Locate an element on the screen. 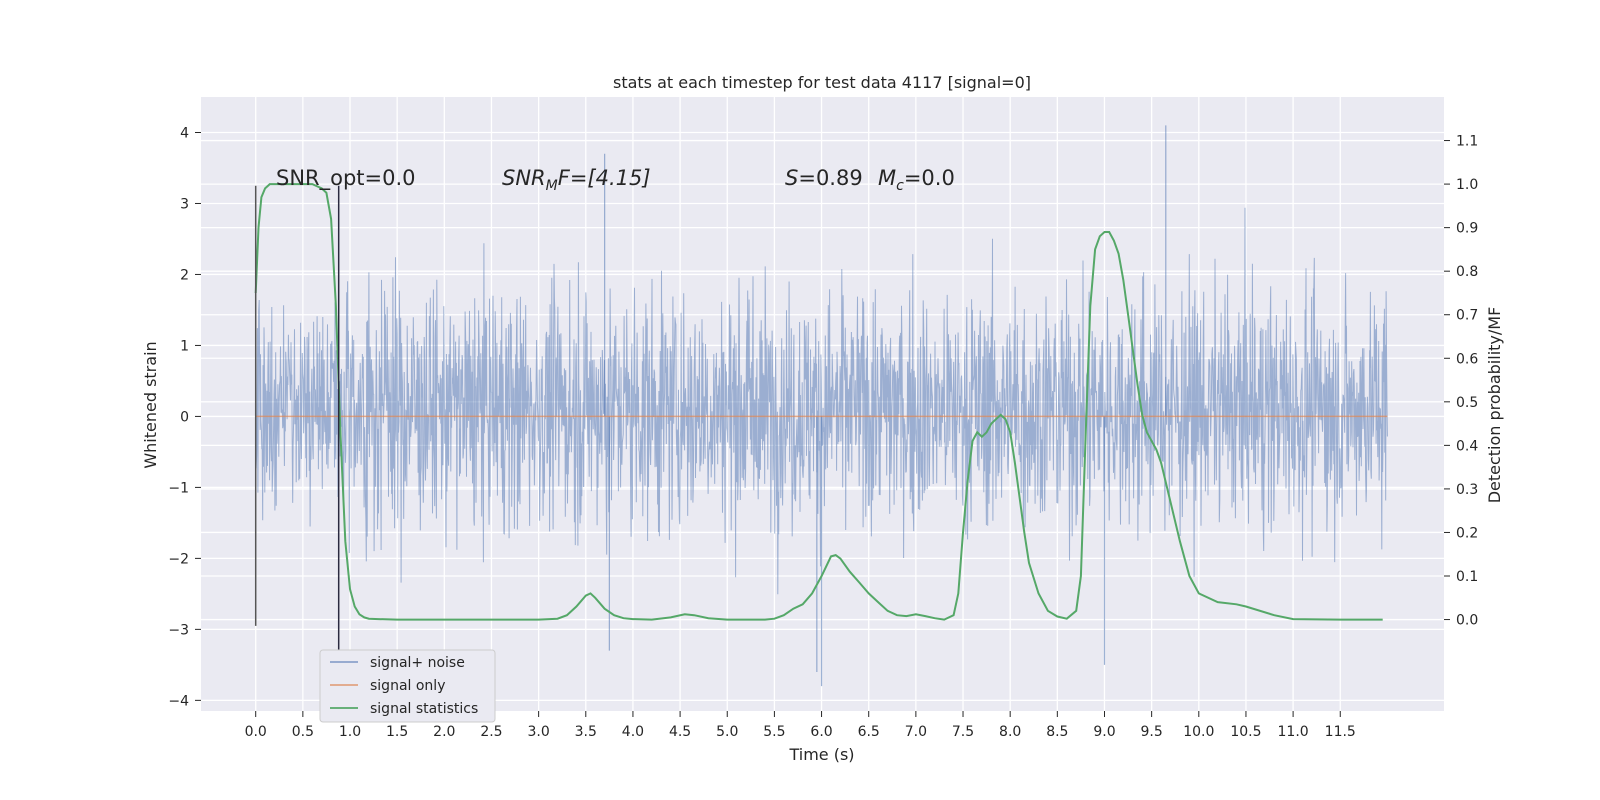 The height and width of the screenshot is (800, 1600). x-tick-label: 7.0 is located at coordinates (916, 732).